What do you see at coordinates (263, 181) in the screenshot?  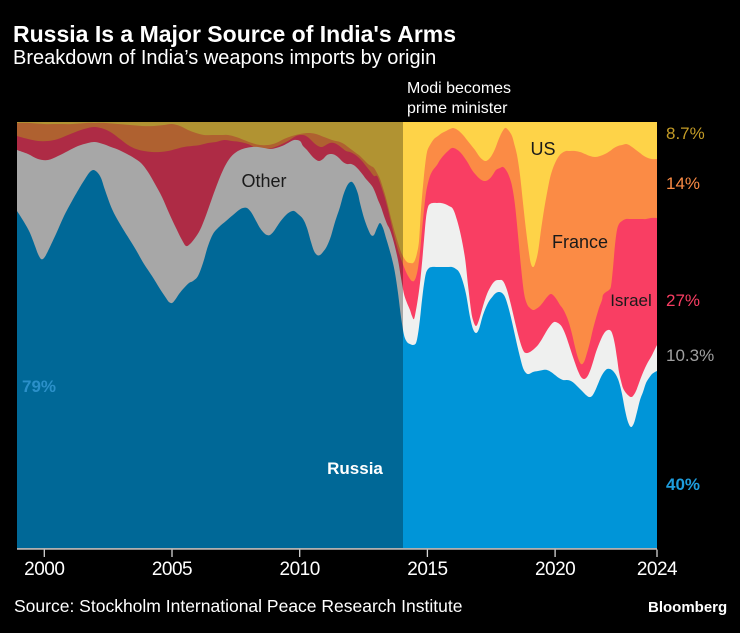 I see `svg-text: Other` at bounding box center [263, 181].